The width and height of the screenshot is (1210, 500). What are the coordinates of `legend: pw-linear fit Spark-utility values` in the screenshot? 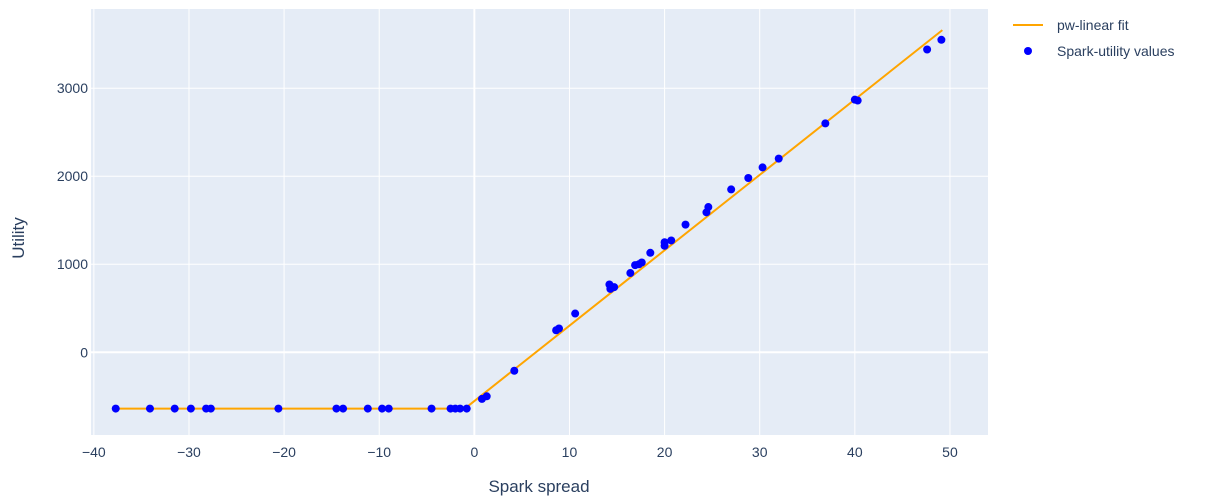 It's located at (1094, 38).